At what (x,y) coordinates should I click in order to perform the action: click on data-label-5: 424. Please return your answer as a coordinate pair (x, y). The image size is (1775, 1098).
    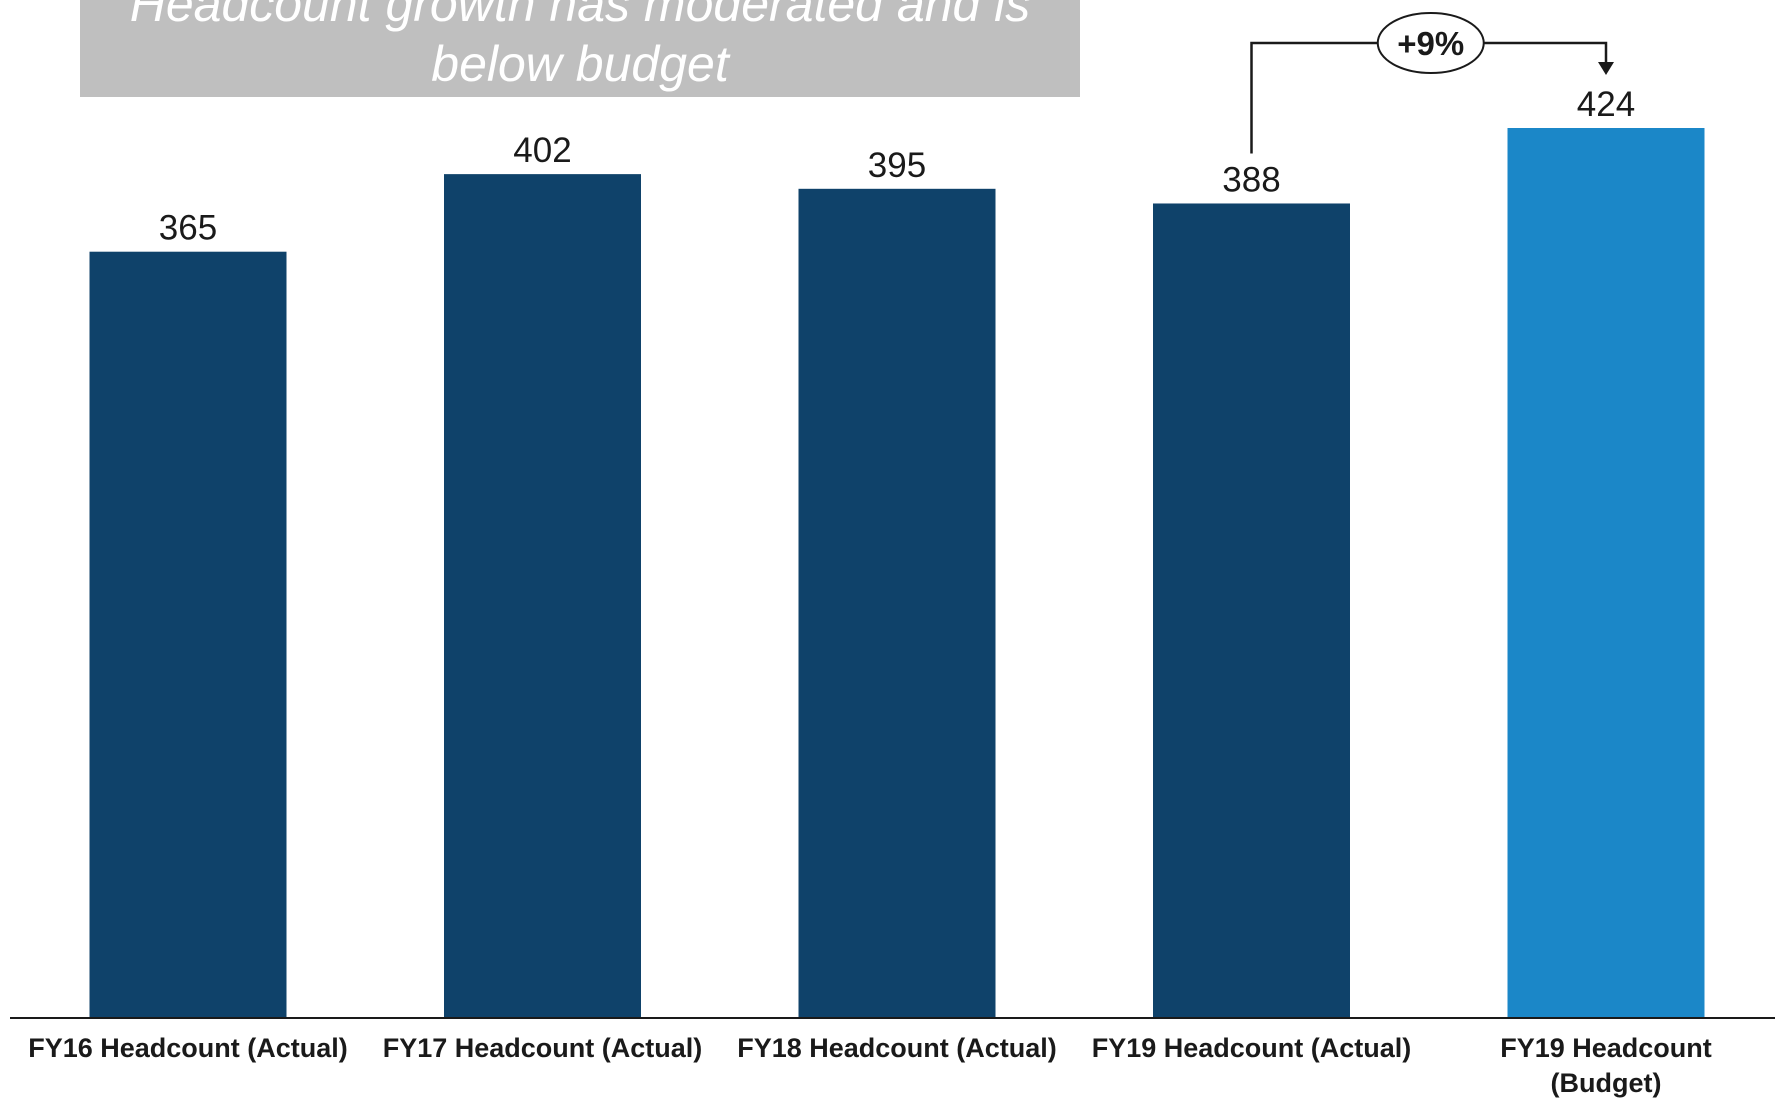
    Looking at the image, I should click on (1606, 104).